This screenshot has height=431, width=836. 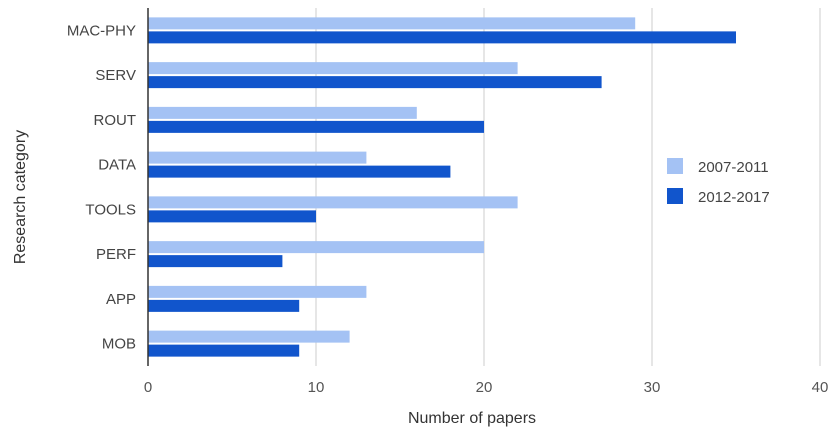 What do you see at coordinates (110, 209) in the screenshot?
I see `category-label: TOOLS` at bounding box center [110, 209].